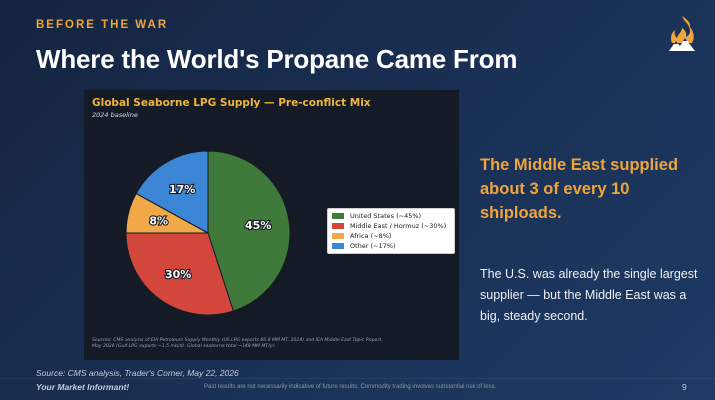 This screenshot has height=400, width=715. I want to click on label-other: 17%, so click(182, 189).